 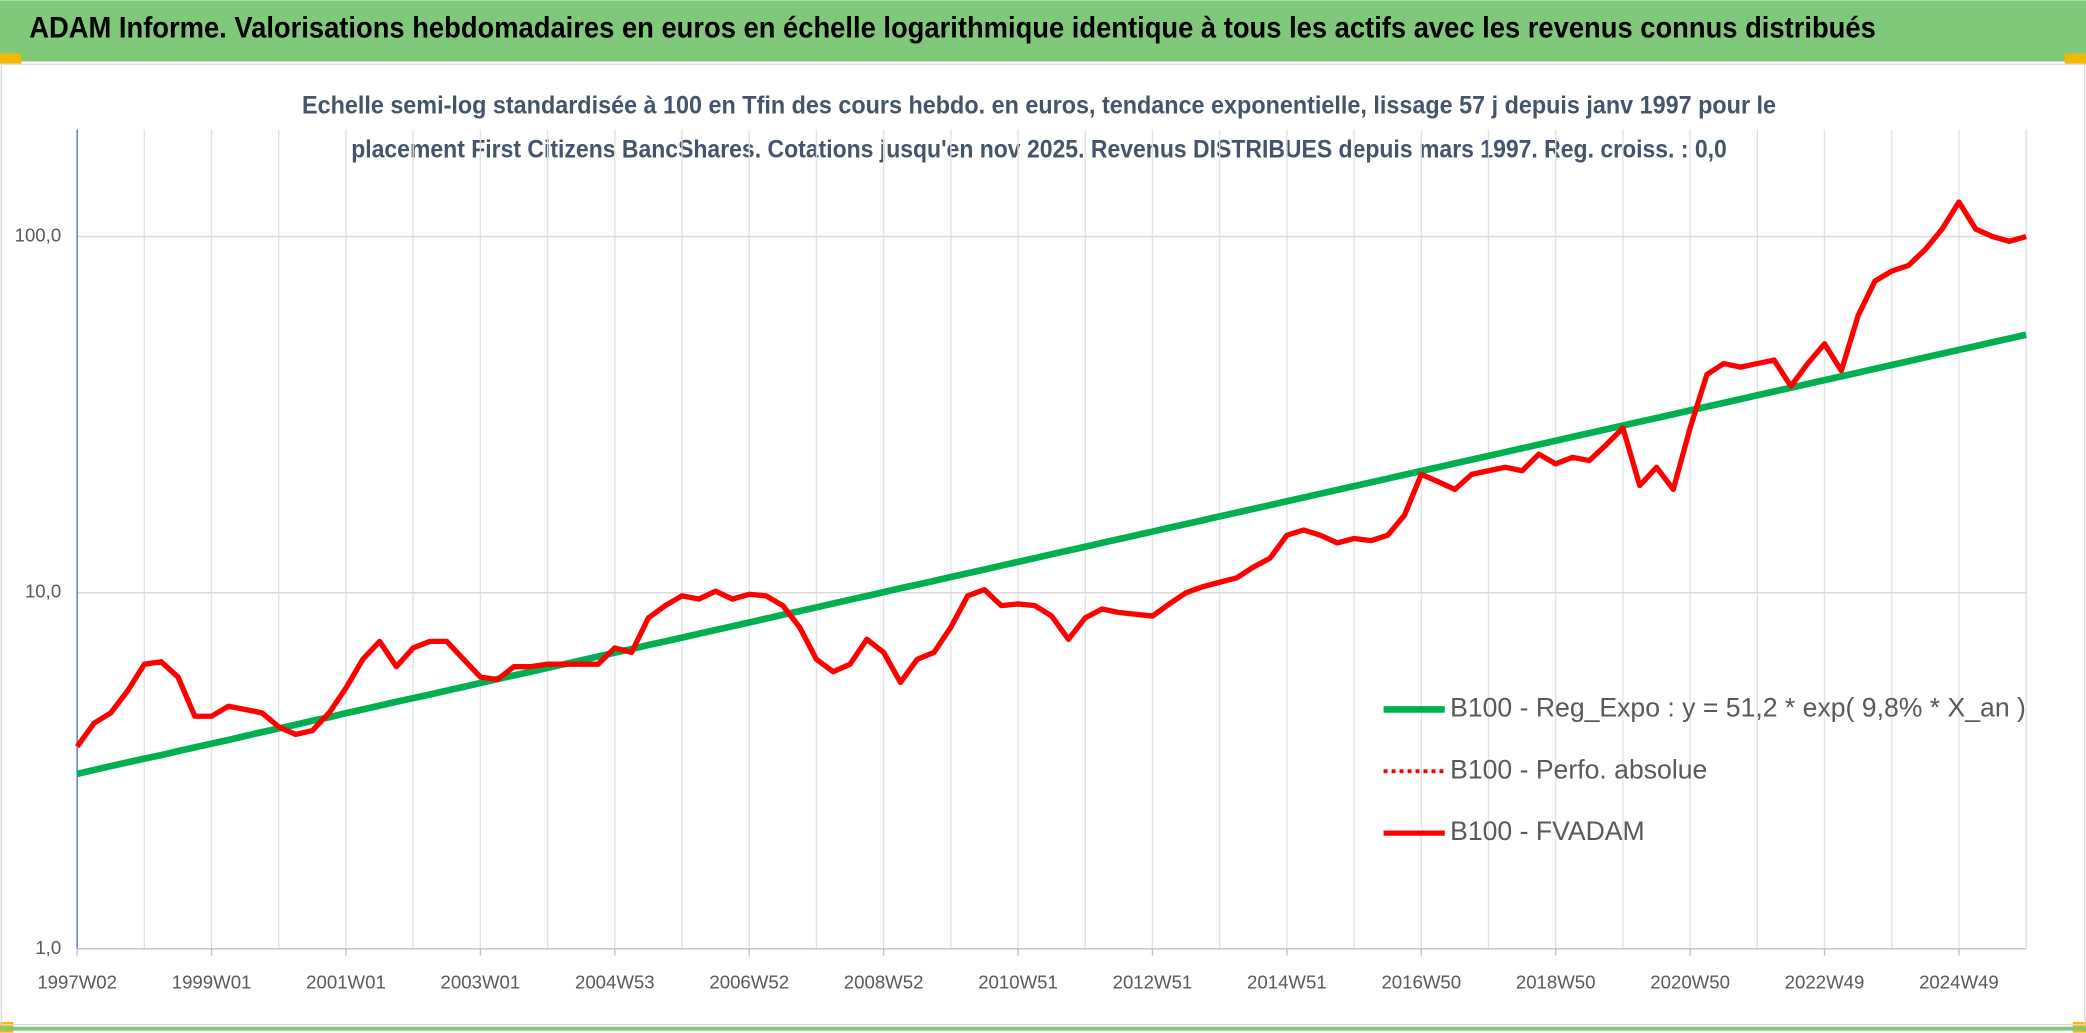 What do you see at coordinates (48, 947) in the screenshot?
I see `y-tick-label: 1,0` at bounding box center [48, 947].